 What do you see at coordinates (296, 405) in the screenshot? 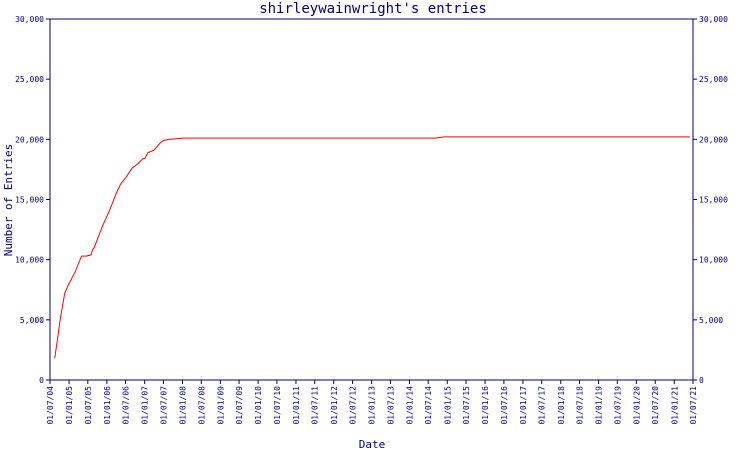
I see `x-tick-label: 01/01/11` at bounding box center [296, 405].